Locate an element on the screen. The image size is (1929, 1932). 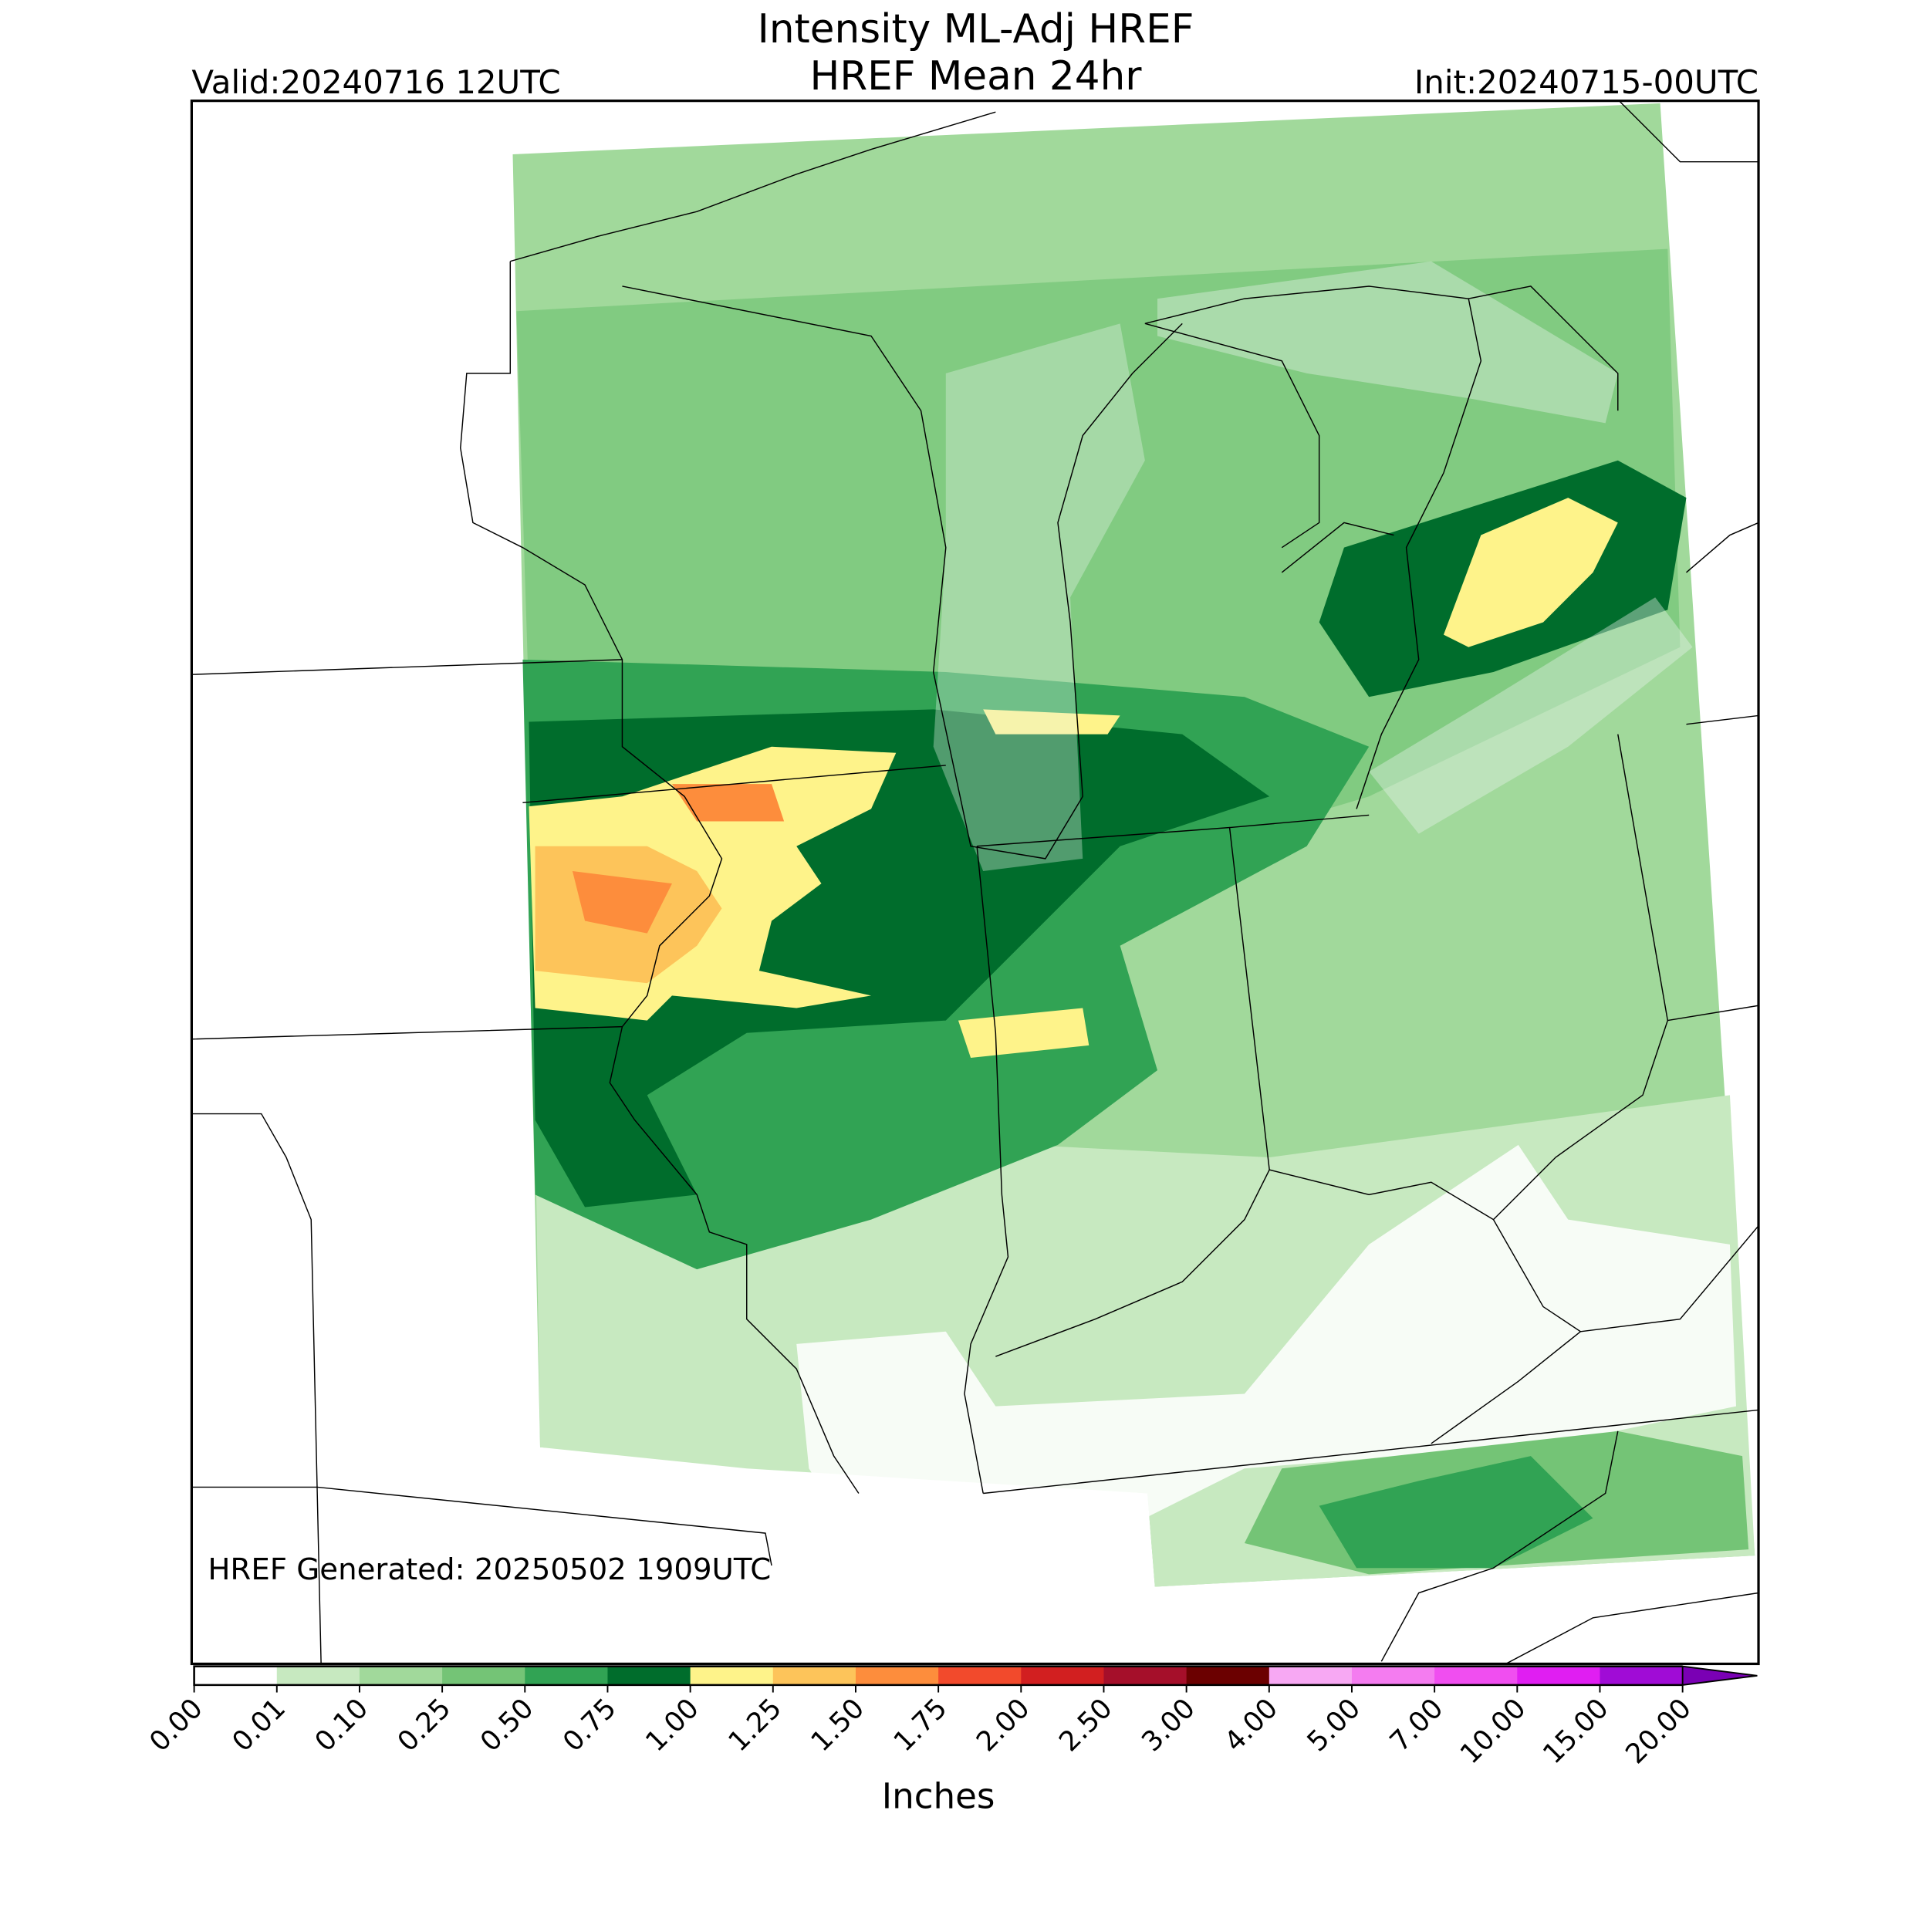
generated-annotation: HREF Generated: 20250502 1909UTC is located at coordinates (489, 1569).